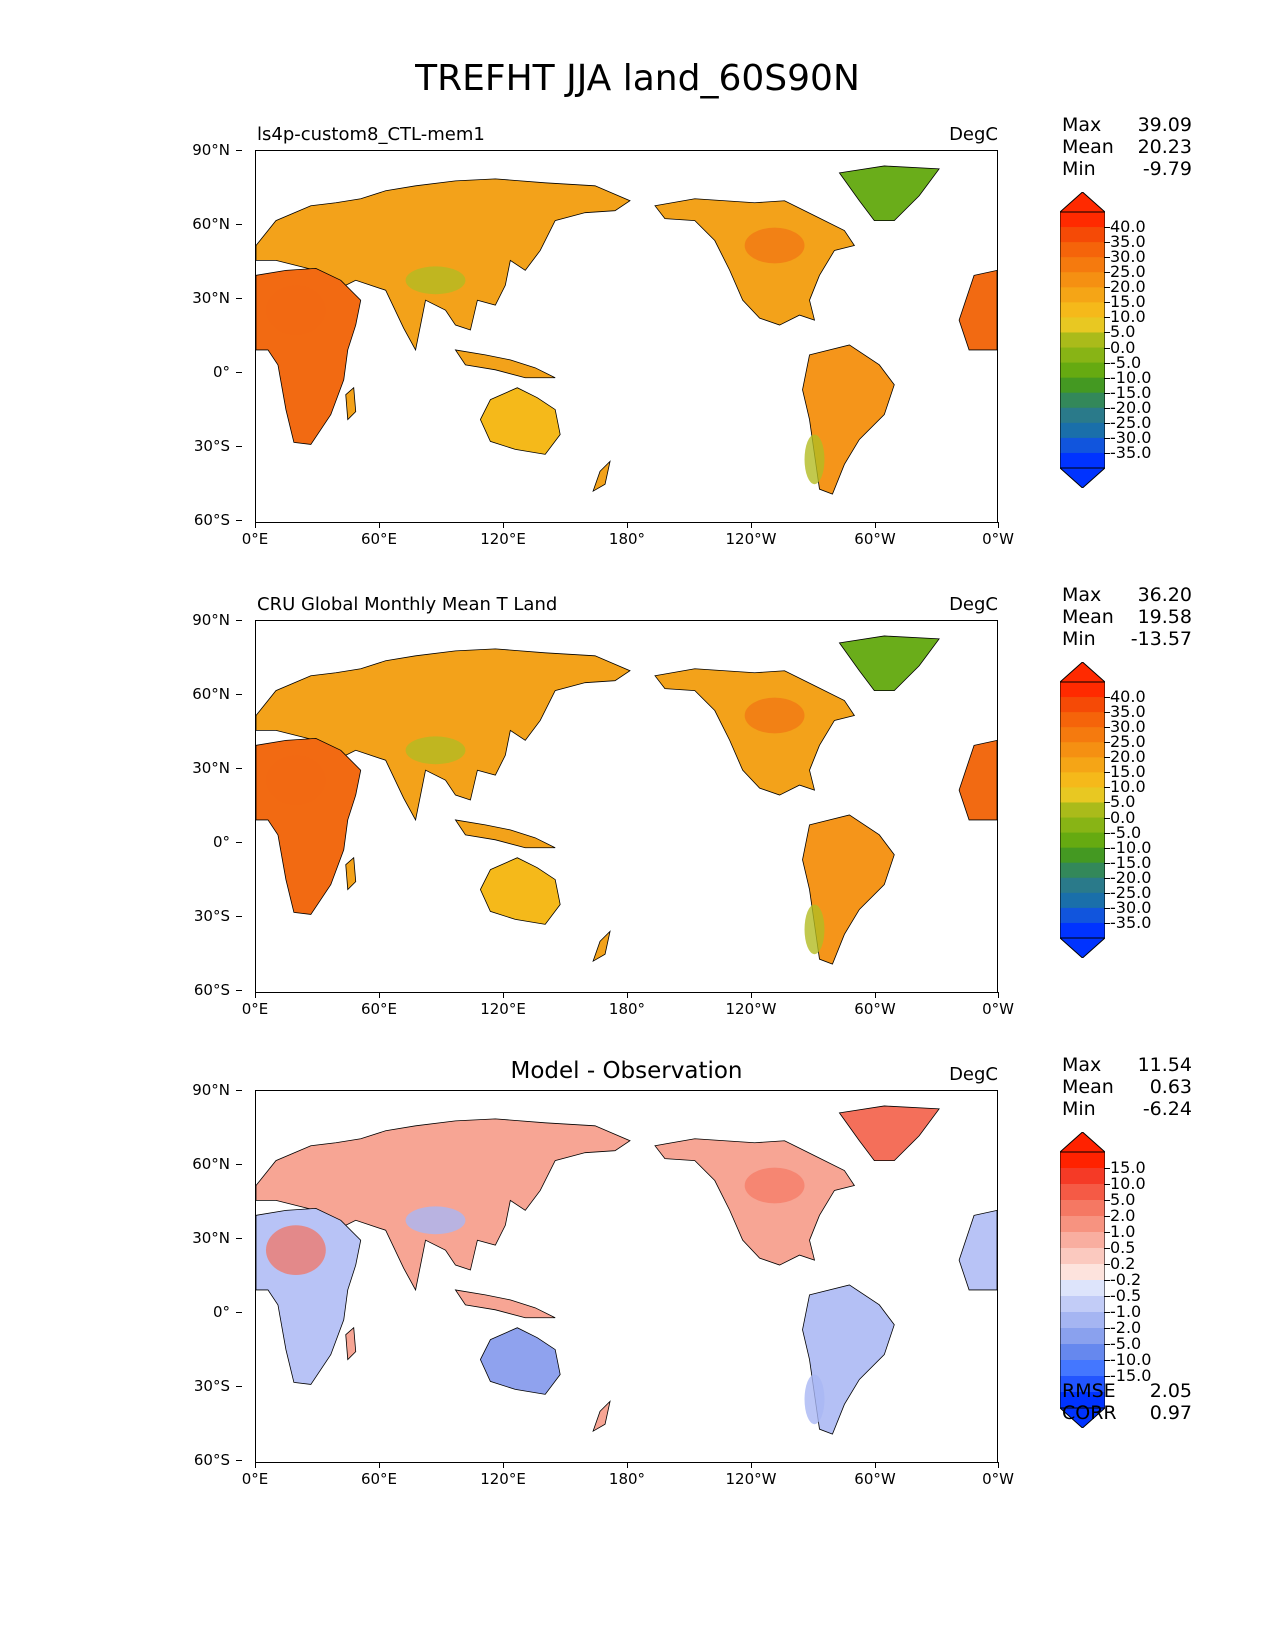 The width and height of the screenshot is (1275, 1650). Describe the element at coordinates (1123, 332) in the screenshot. I see `colorbar-label: 5.0` at that location.